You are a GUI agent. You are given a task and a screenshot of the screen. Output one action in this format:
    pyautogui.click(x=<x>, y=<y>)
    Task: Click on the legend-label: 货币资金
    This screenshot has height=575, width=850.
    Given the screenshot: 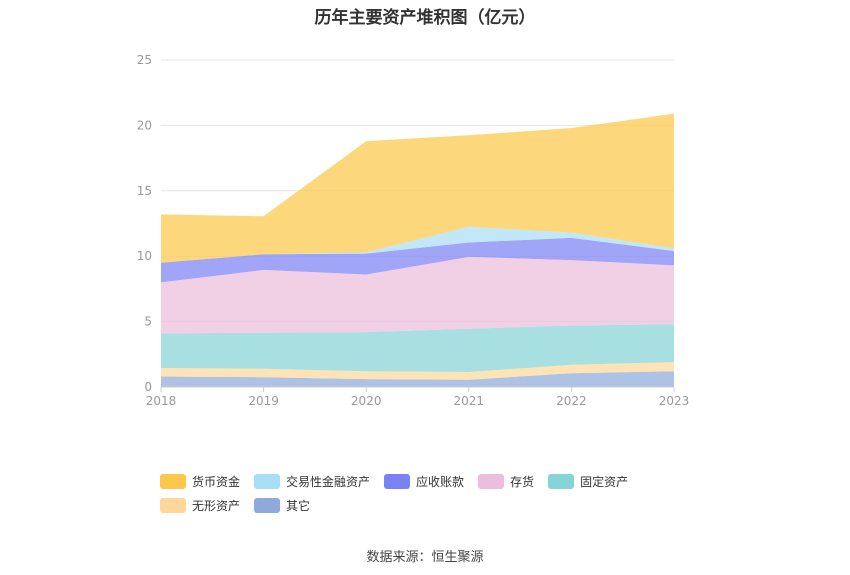 What is the action you would take?
    pyautogui.click(x=216, y=481)
    